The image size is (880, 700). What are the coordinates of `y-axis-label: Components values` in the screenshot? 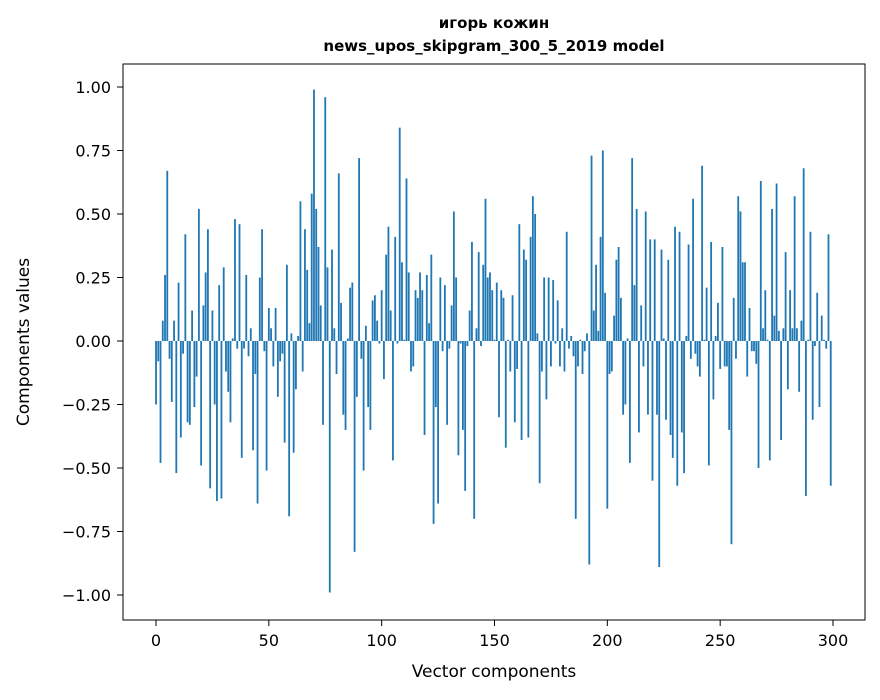 It's located at (24, 342).